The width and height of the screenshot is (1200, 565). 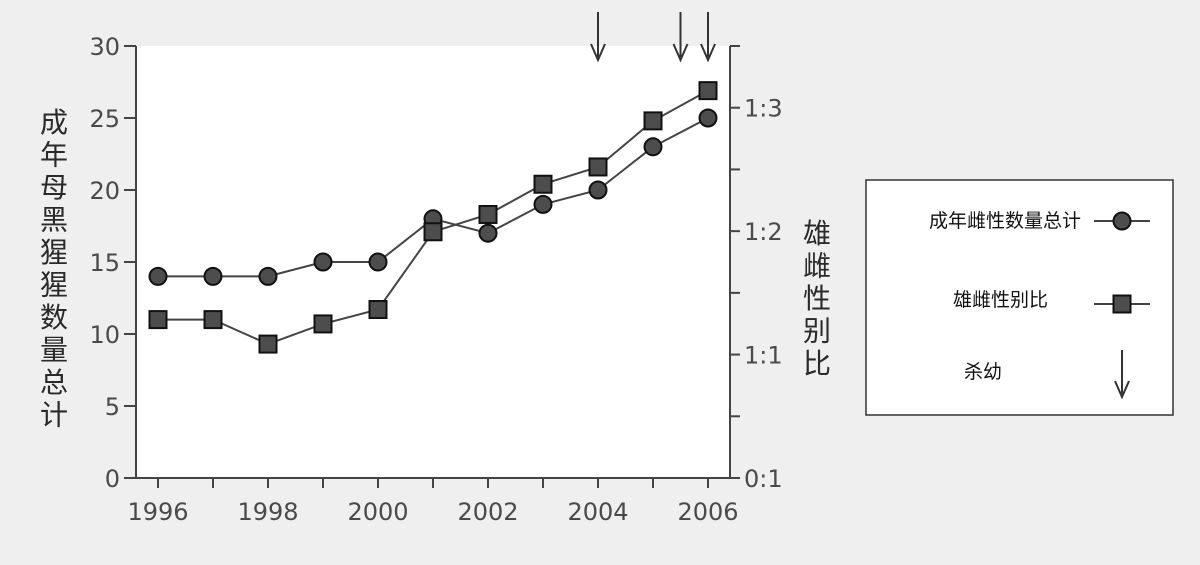 I want to click on axis-title-char: 黑, so click(x=54, y=220).